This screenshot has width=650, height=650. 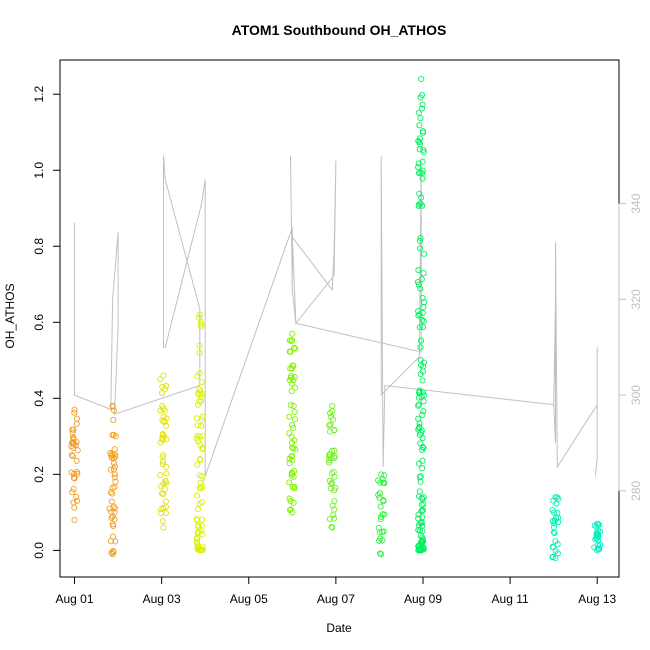 What do you see at coordinates (636, 491) in the screenshot?
I see `y2-tick-label: 280` at bounding box center [636, 491].